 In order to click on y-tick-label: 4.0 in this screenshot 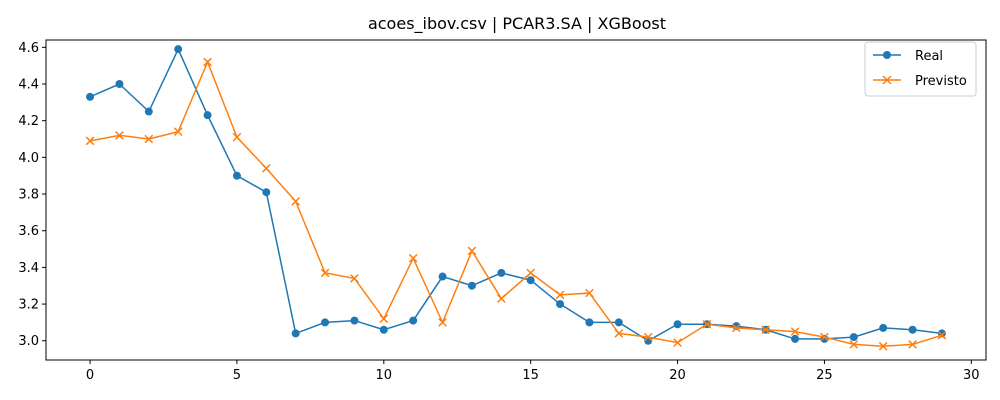, I will do `click(28, 158)`.